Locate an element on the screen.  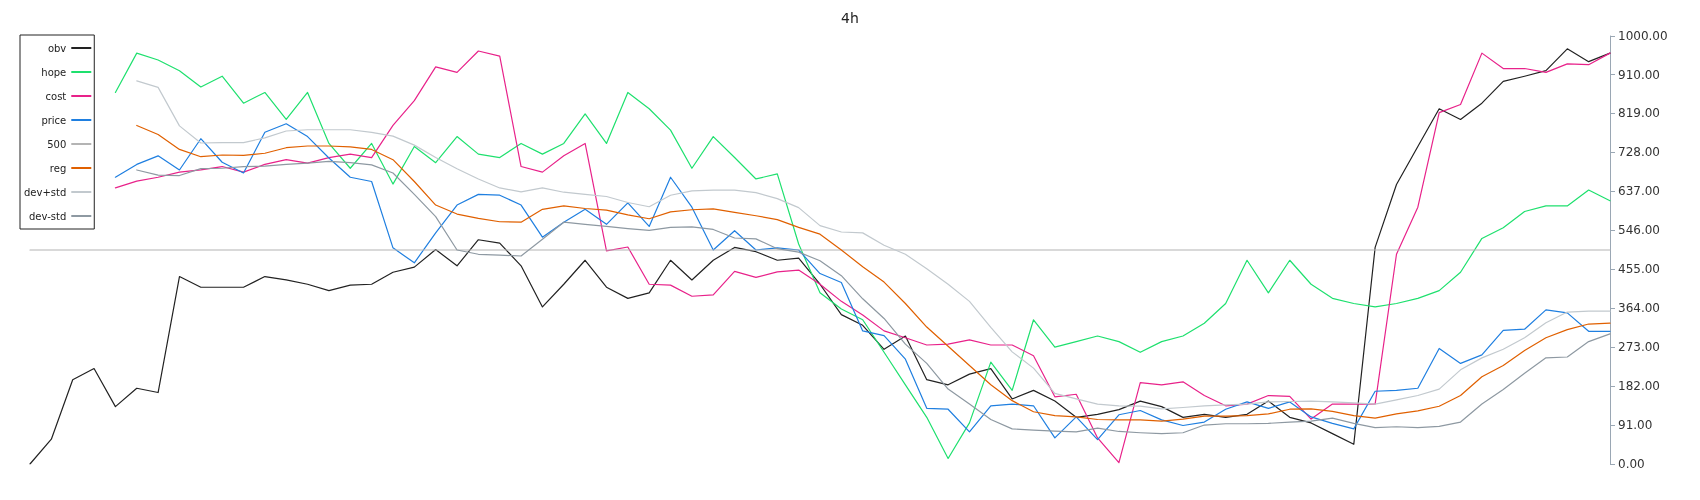
y-tick-label: 273.00 is located at coordinates (1639, 347).